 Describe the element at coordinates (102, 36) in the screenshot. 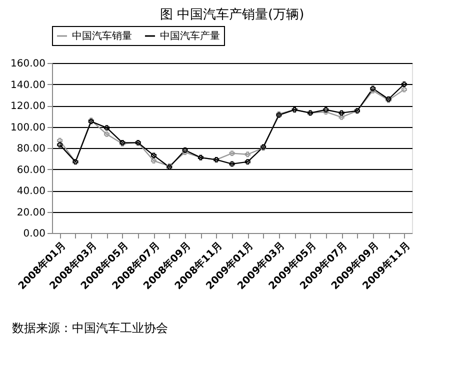

I see `legend-label: 中国汽车销量` at that location.